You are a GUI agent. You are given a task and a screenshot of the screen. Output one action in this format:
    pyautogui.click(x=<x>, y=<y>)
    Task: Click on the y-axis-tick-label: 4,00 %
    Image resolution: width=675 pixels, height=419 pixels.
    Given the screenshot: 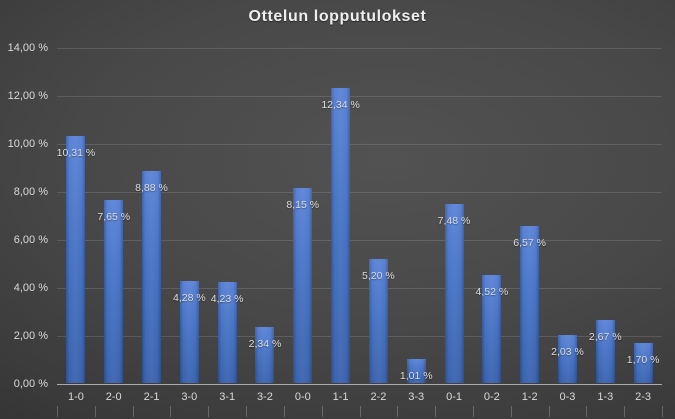 What is the action you would take?
    pyautogui.click(x=30, y=287)
    